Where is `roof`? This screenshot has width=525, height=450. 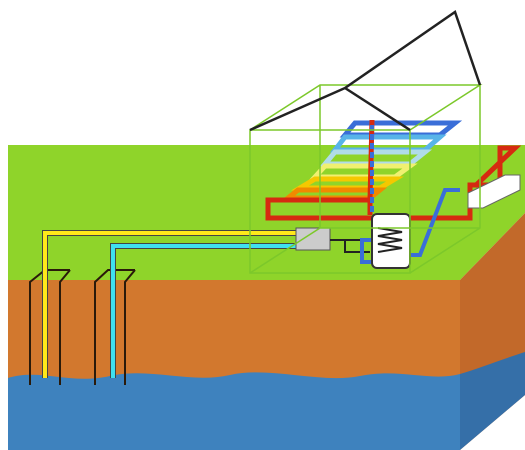
roof is located at coordinates (365, 71).